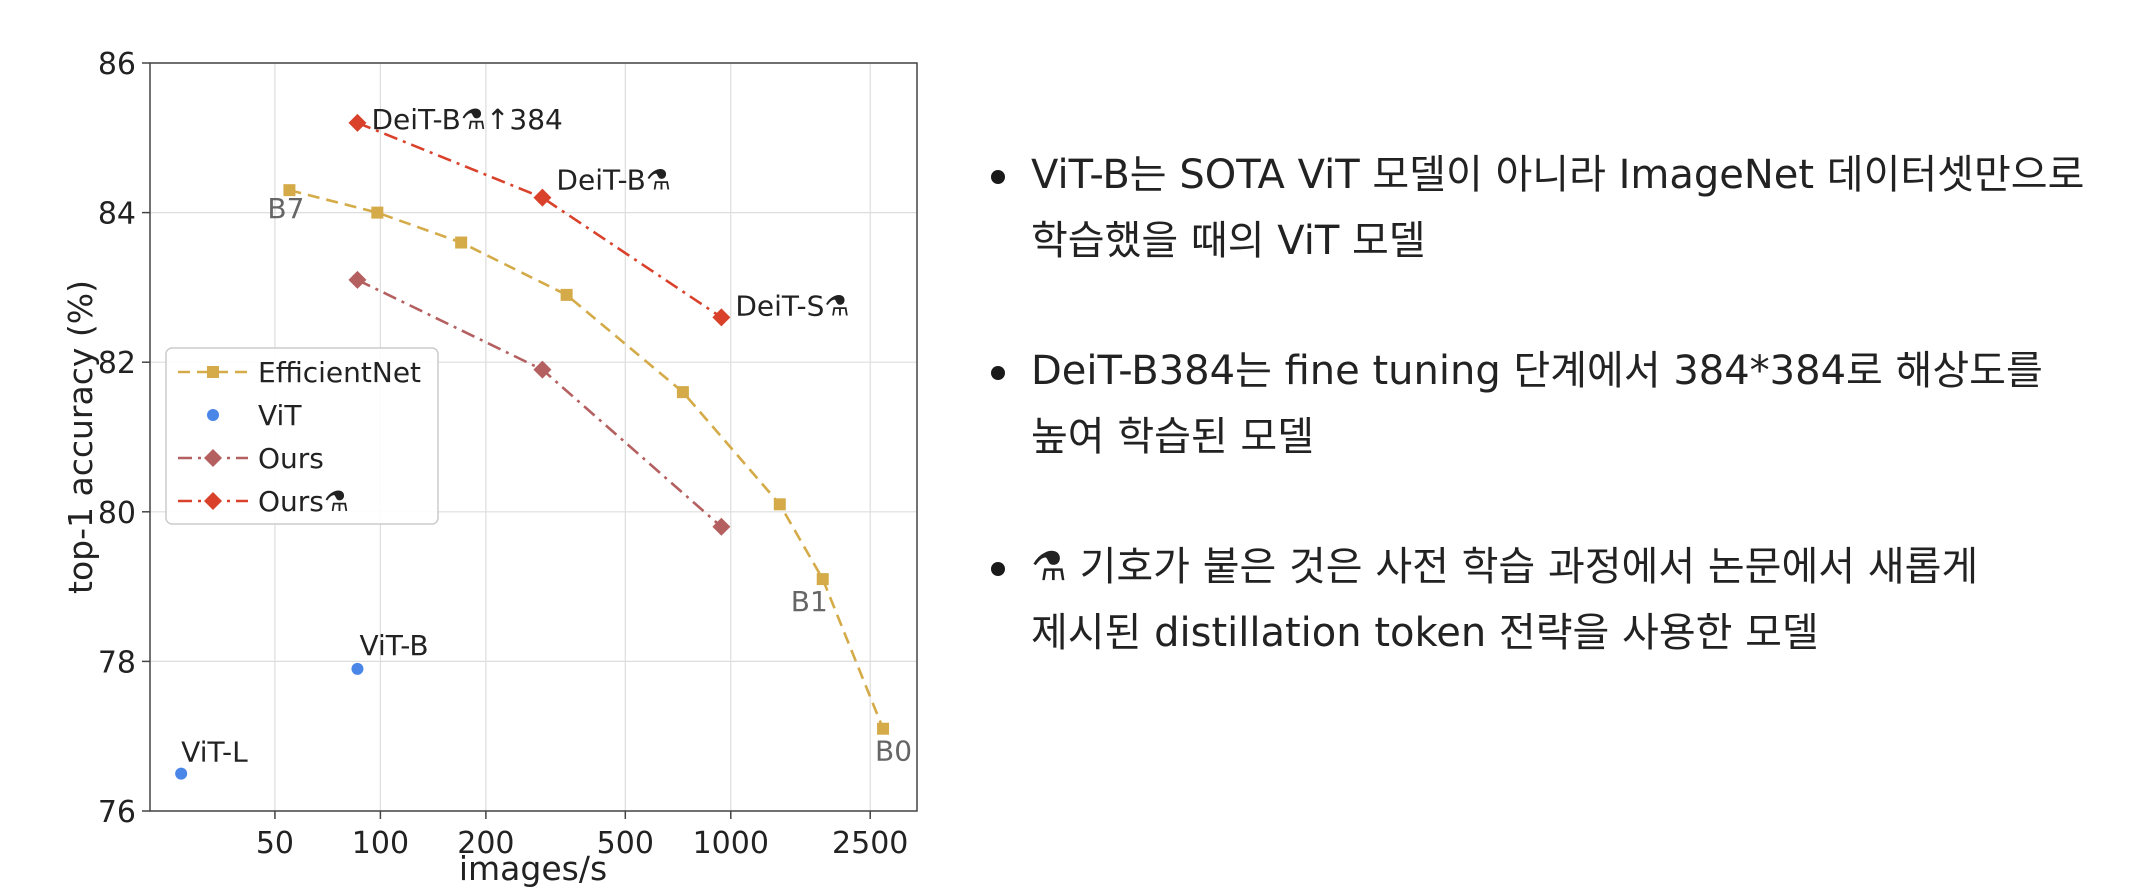 The image size is (2134, 894). I want to click on legend-label: ViT, so click(280, 415).